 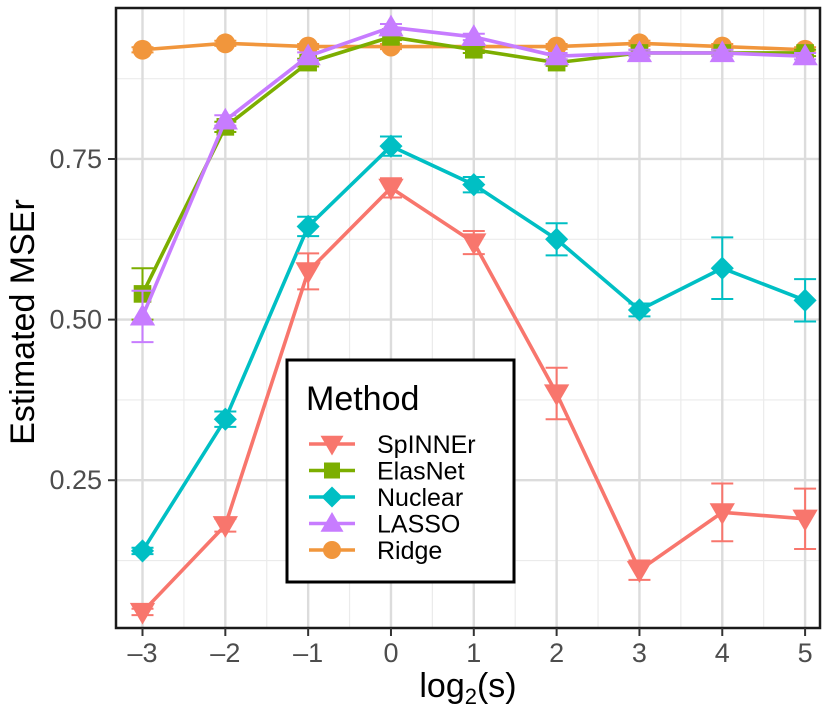 I want to click on y-axis-title: Estimated MSEr, so click(x=23, y=322).